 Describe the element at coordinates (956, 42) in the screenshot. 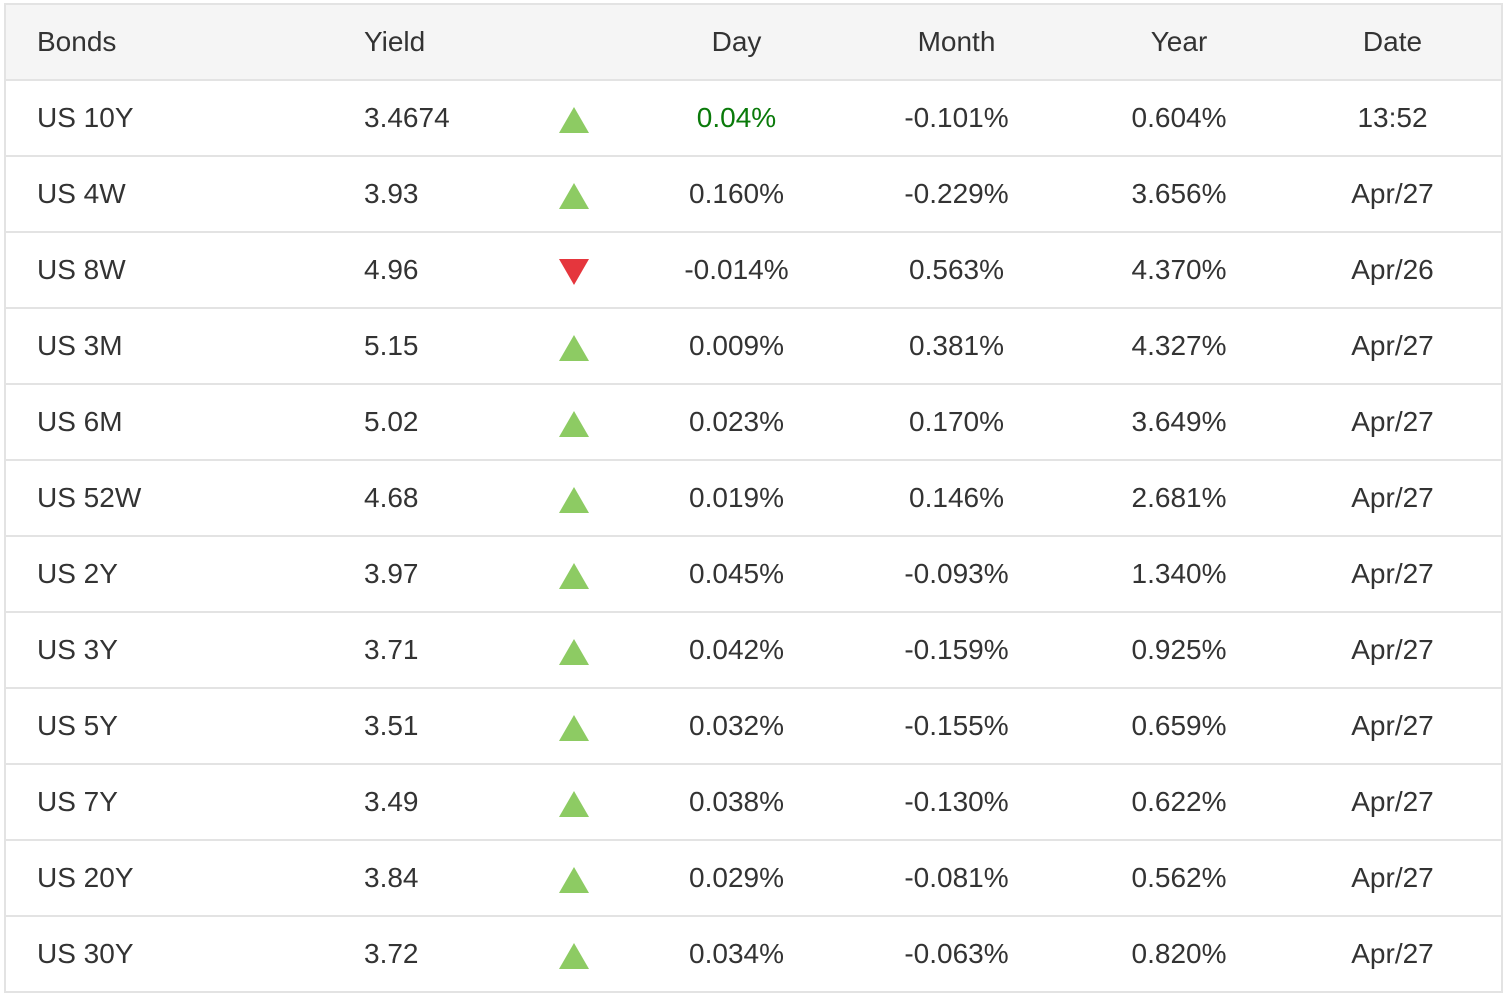

I see `header-month: Month` at that location.